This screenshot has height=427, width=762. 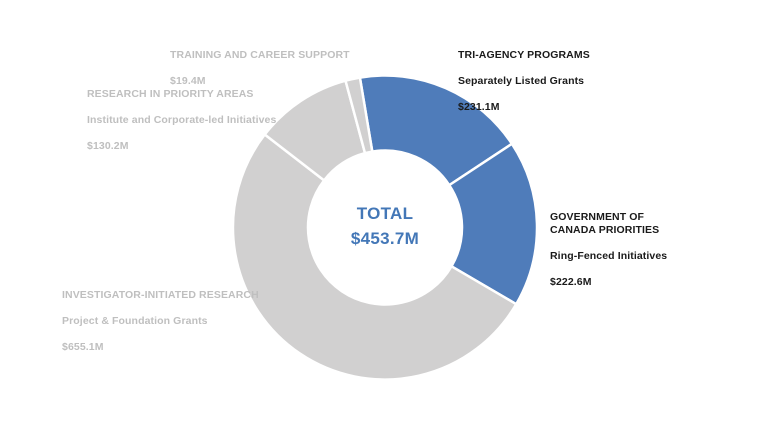 What do you see at coordinates (436, 130) in the screenshot?
I see `donut-segment-tri-agency-programs` at bounding box center [436, 130].